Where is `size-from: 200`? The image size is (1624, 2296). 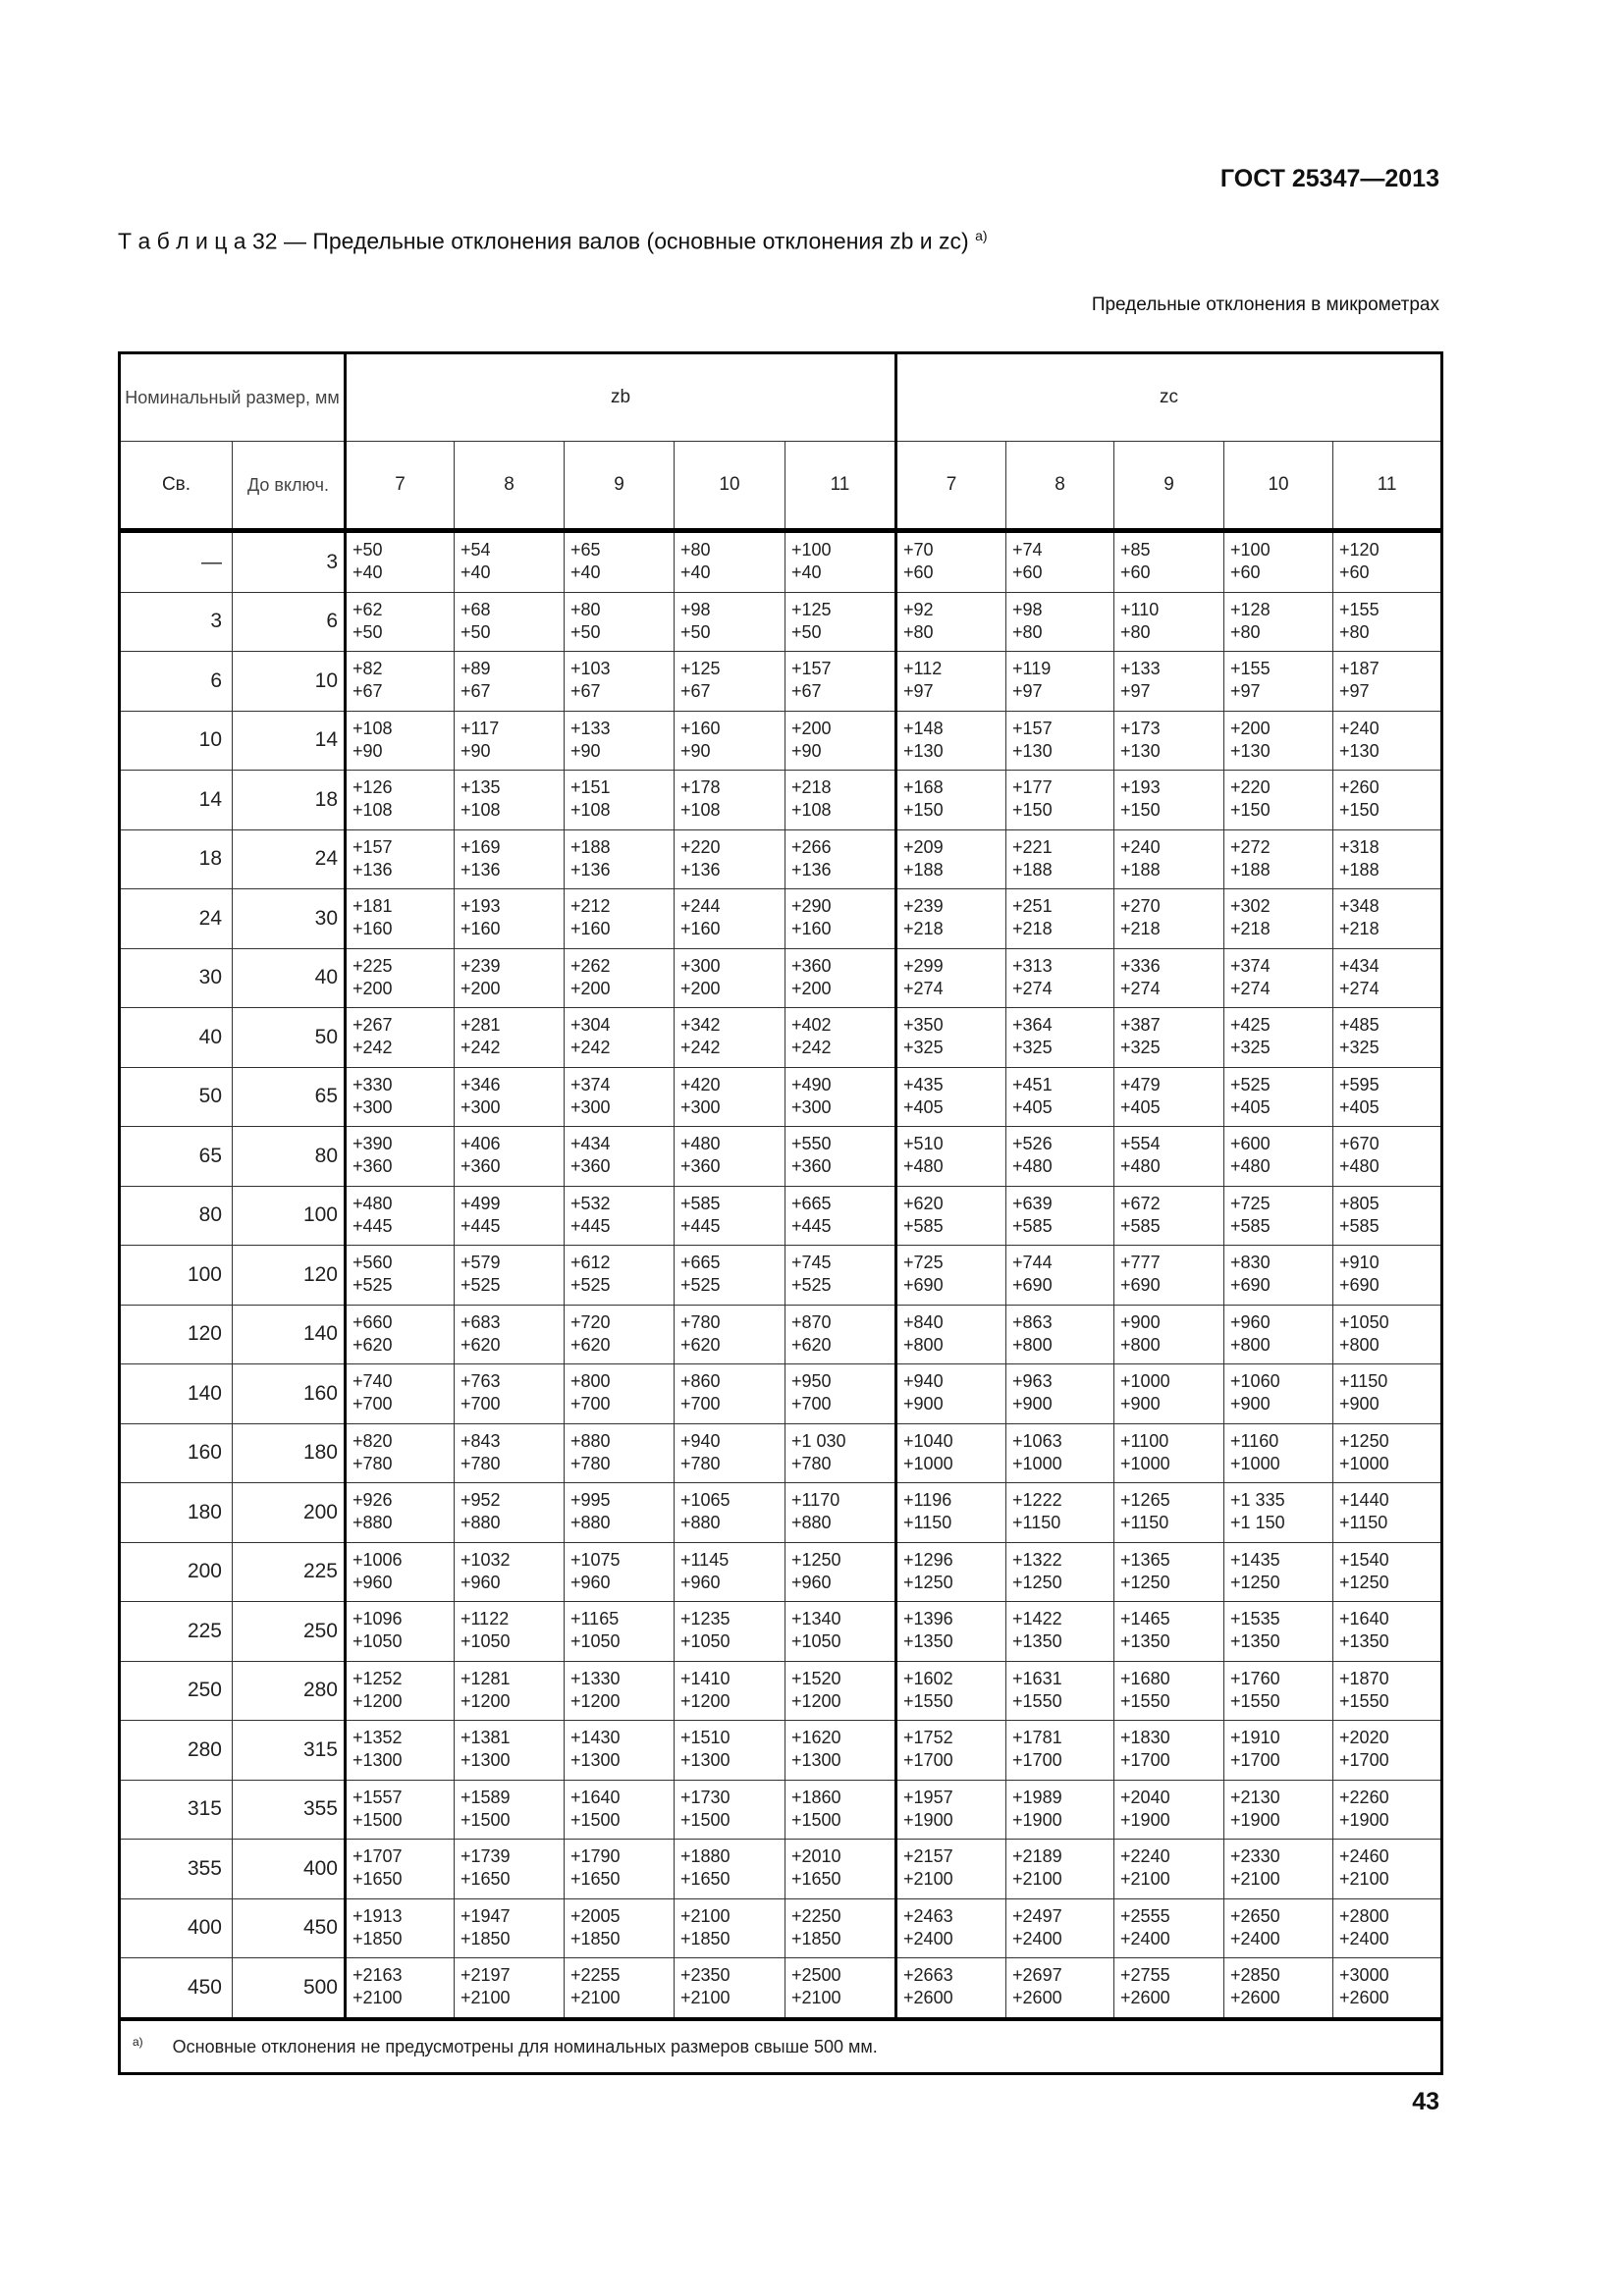 size-from: 200 is located at coordinates (176, 1572).